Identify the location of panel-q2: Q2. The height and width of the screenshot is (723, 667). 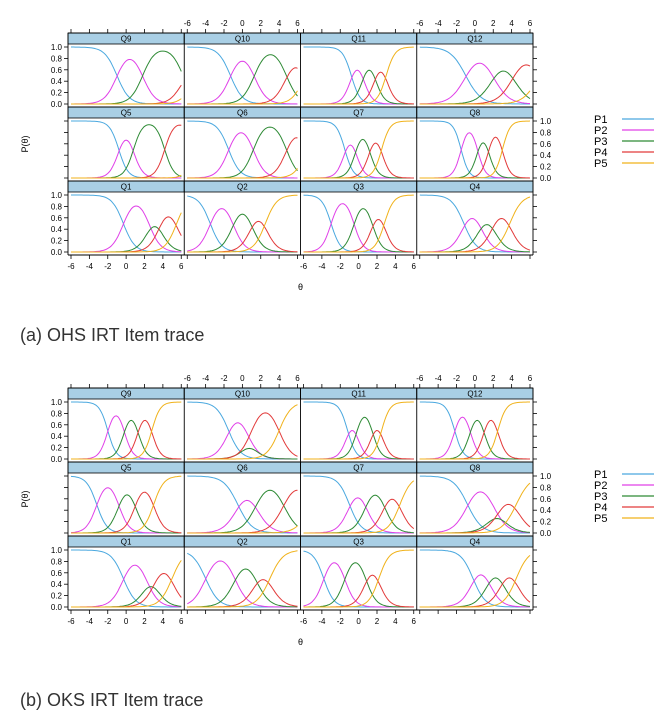
(242, 574).